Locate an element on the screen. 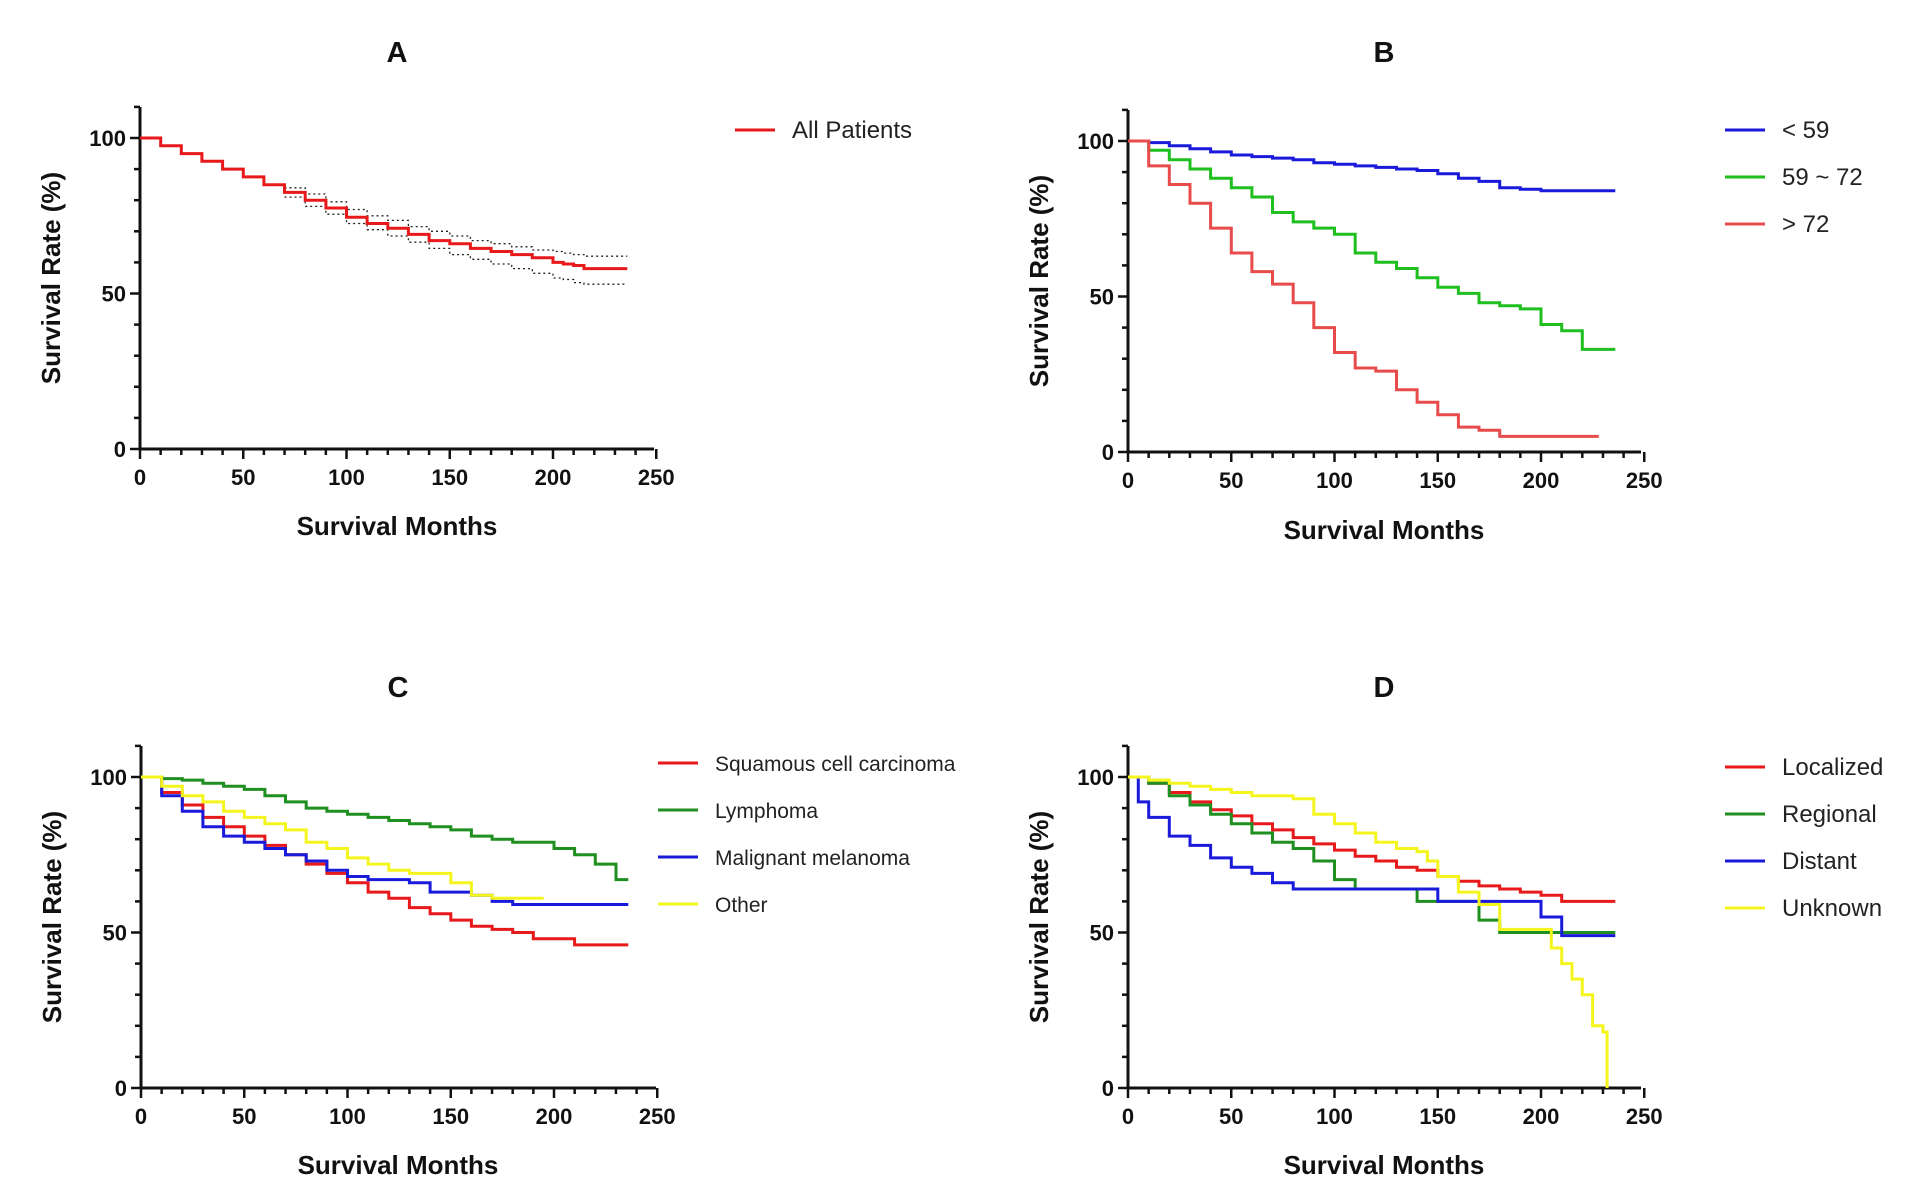 The image size is (1920, 1184). ci-lower-line is located at coordinates (456, 240).